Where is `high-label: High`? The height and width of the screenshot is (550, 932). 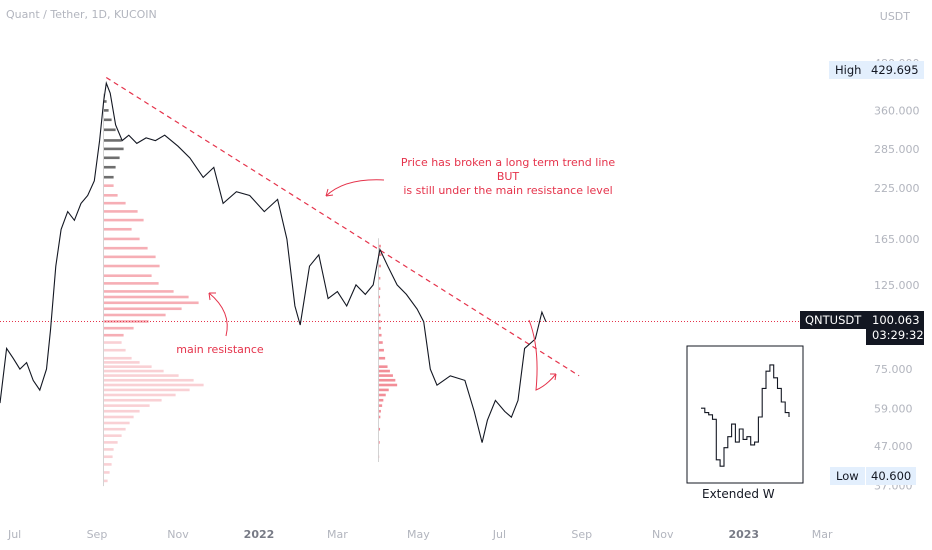
high-label: High is located at coordinates (848, 70).